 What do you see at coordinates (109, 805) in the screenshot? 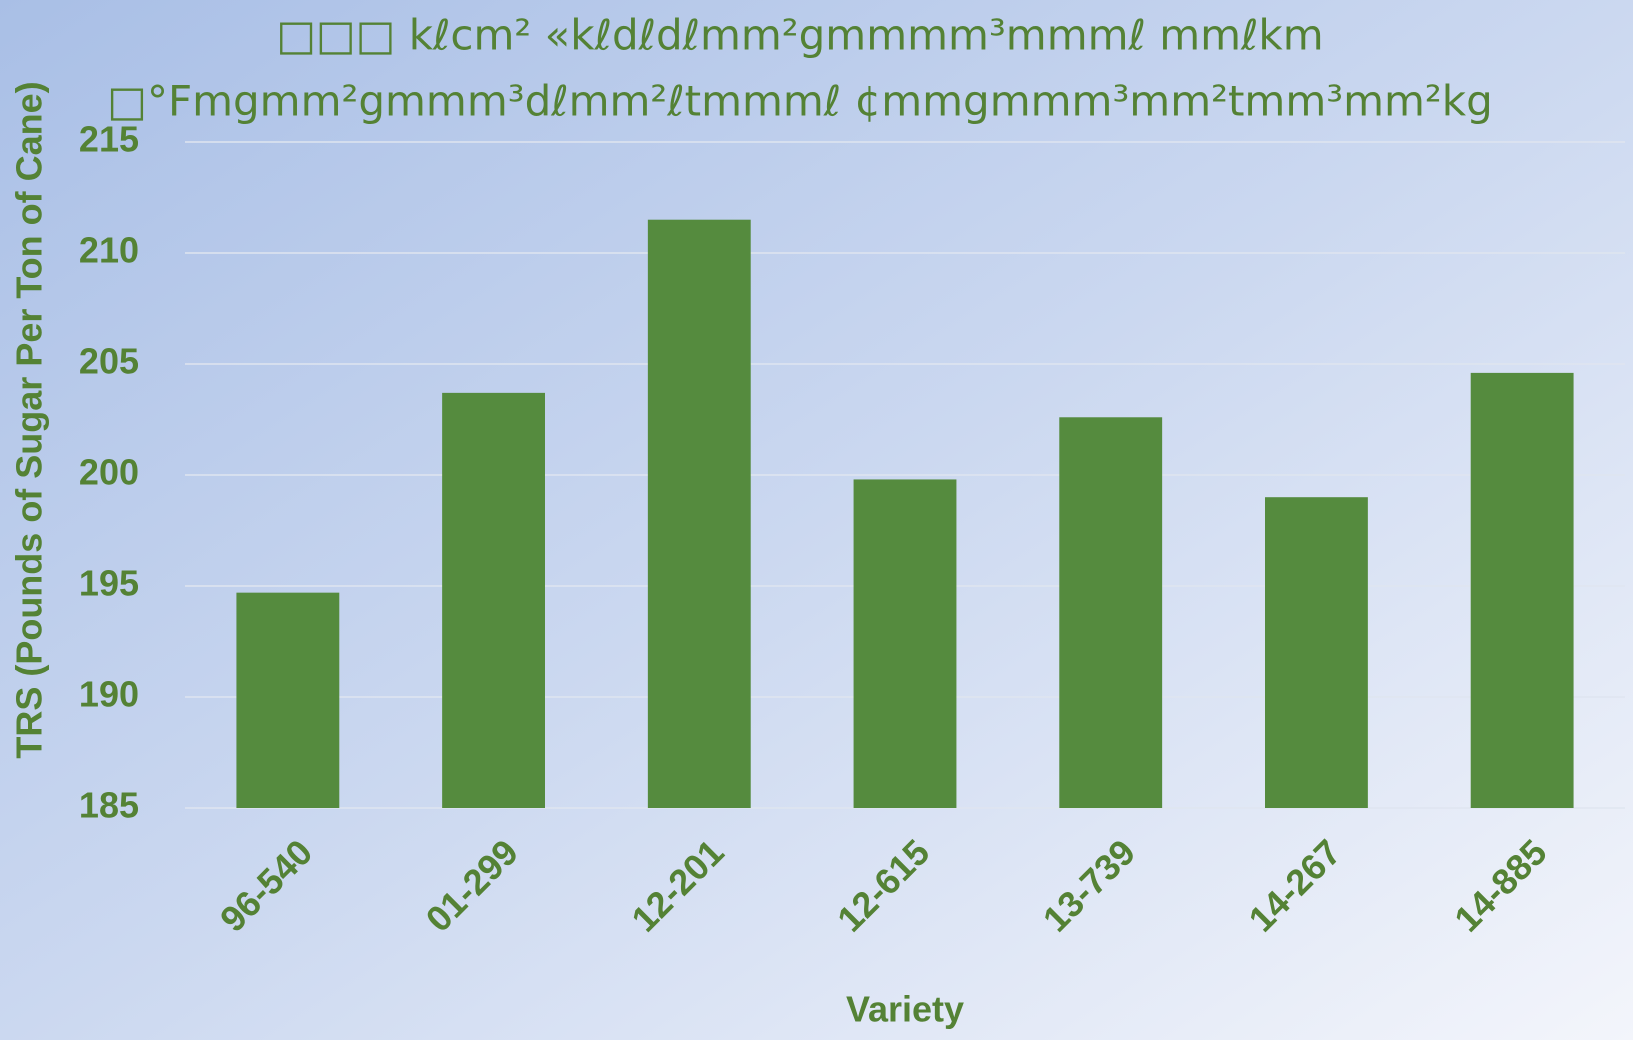
I see `y-tick-label: 185` at bounding box center [109, 805].